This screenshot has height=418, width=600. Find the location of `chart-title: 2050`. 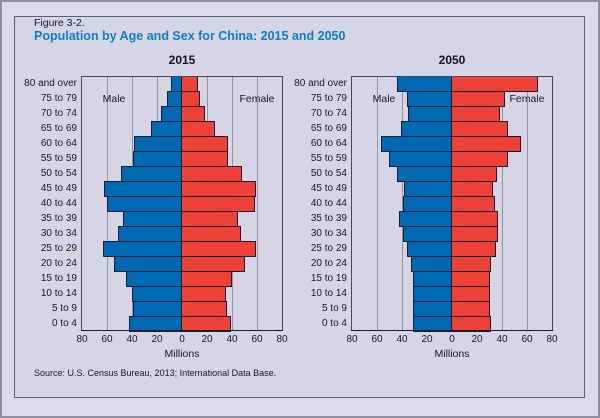

chart-title: 2050 is located at coordinates (452, 60).